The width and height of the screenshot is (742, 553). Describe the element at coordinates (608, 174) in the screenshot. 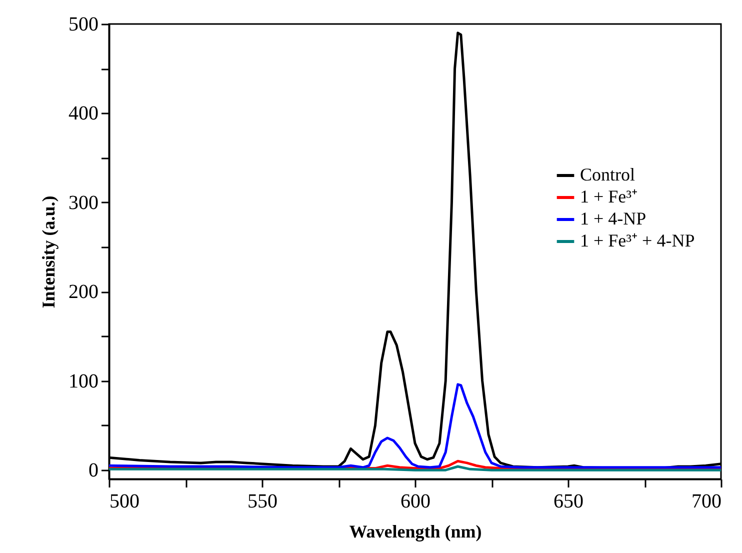

I see `legend-label: Control` at that location.